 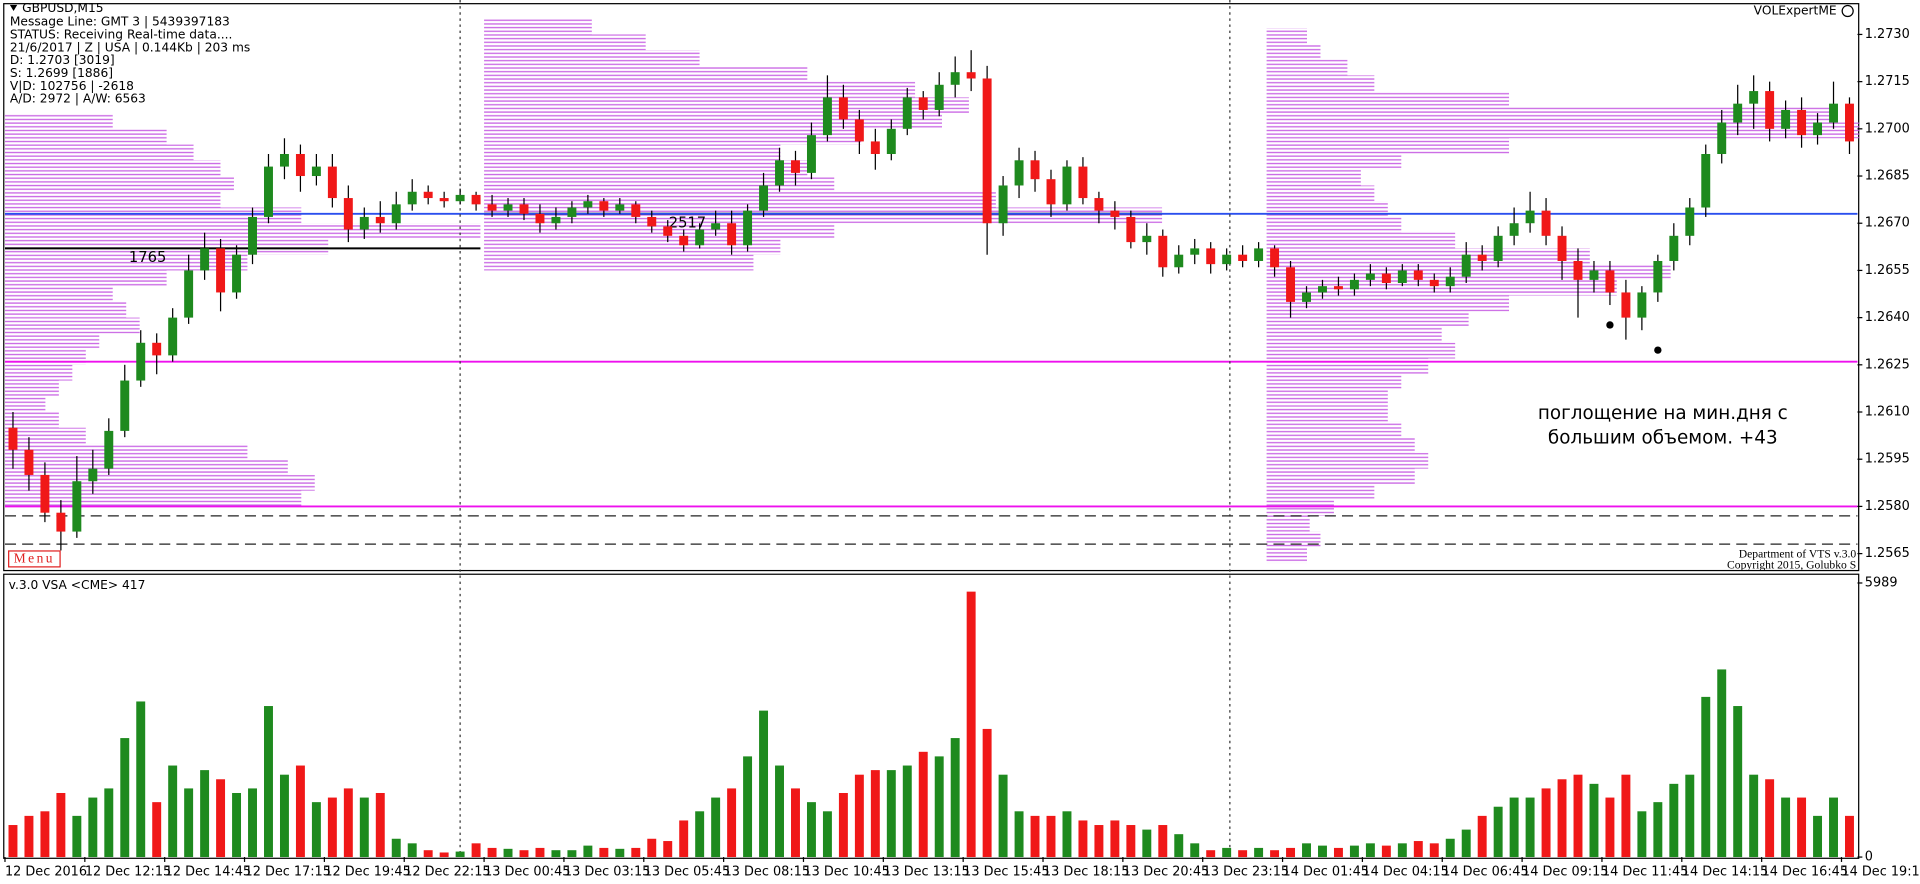 What do you see at coordinates (77, 585) in the screenshot?
I see `volume-title: v.3.0 VSA <CME> 417` at bounding box center [77, 585].